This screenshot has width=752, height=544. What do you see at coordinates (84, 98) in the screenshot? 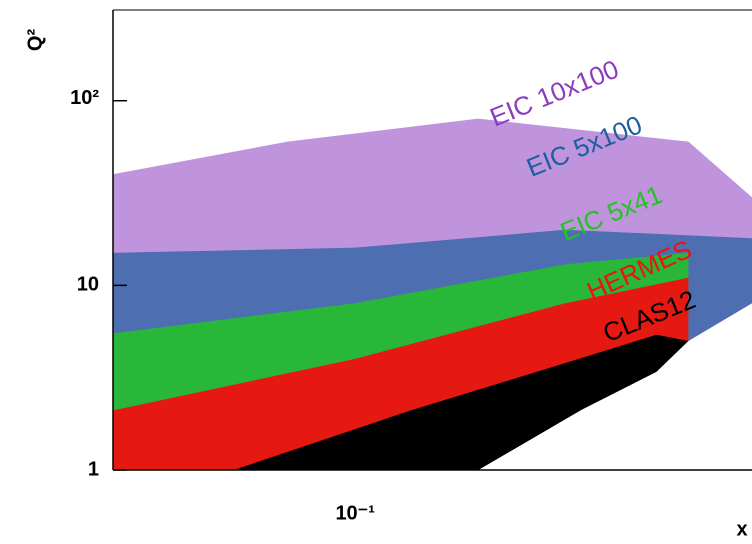
I see `y-tick-label: 10²` at bounding box center [84, 98].